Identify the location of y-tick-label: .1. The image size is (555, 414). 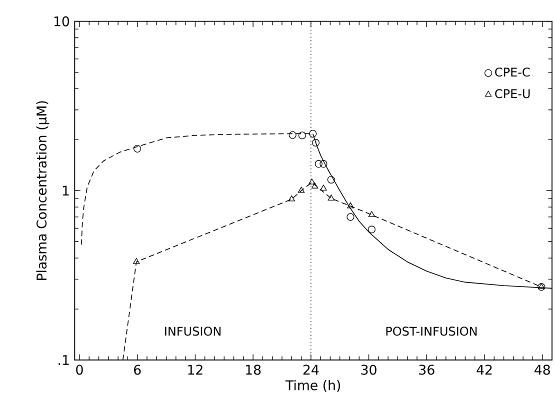
(63, 360).